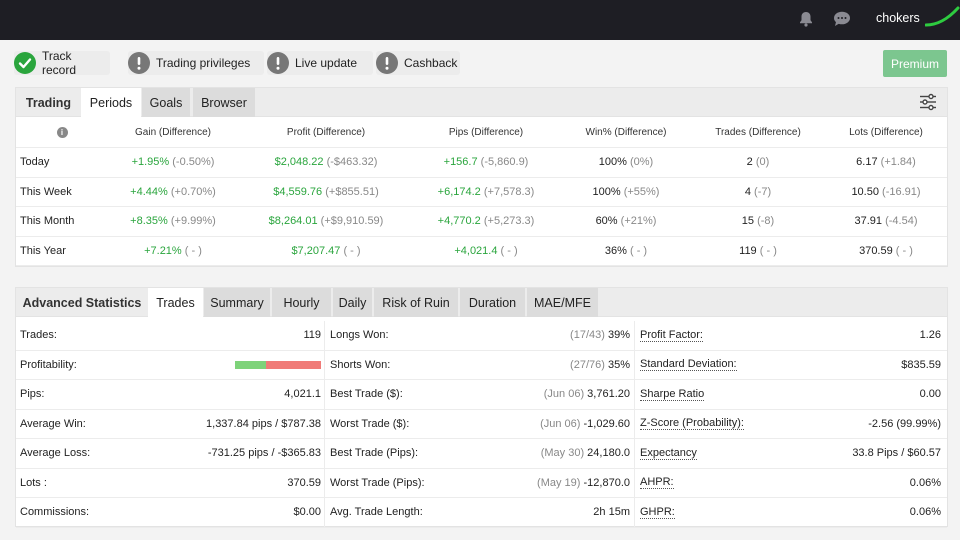 Image resolution: width=960 pixels, height=540 pixels. What do you see at coordinates (928, 102) in the screenshot?
I see `filter-settings-icon` at bounding box center [928, 102].